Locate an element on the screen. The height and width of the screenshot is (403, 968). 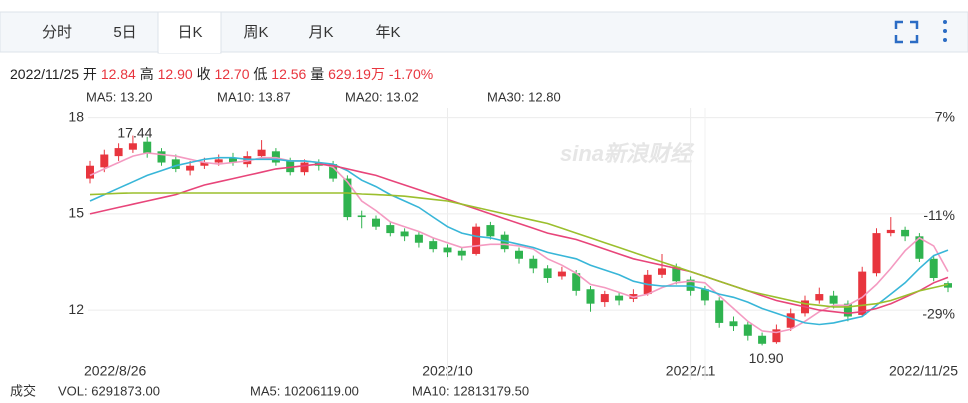
y-tick-label: 15 is located at coordinates (76, 213).